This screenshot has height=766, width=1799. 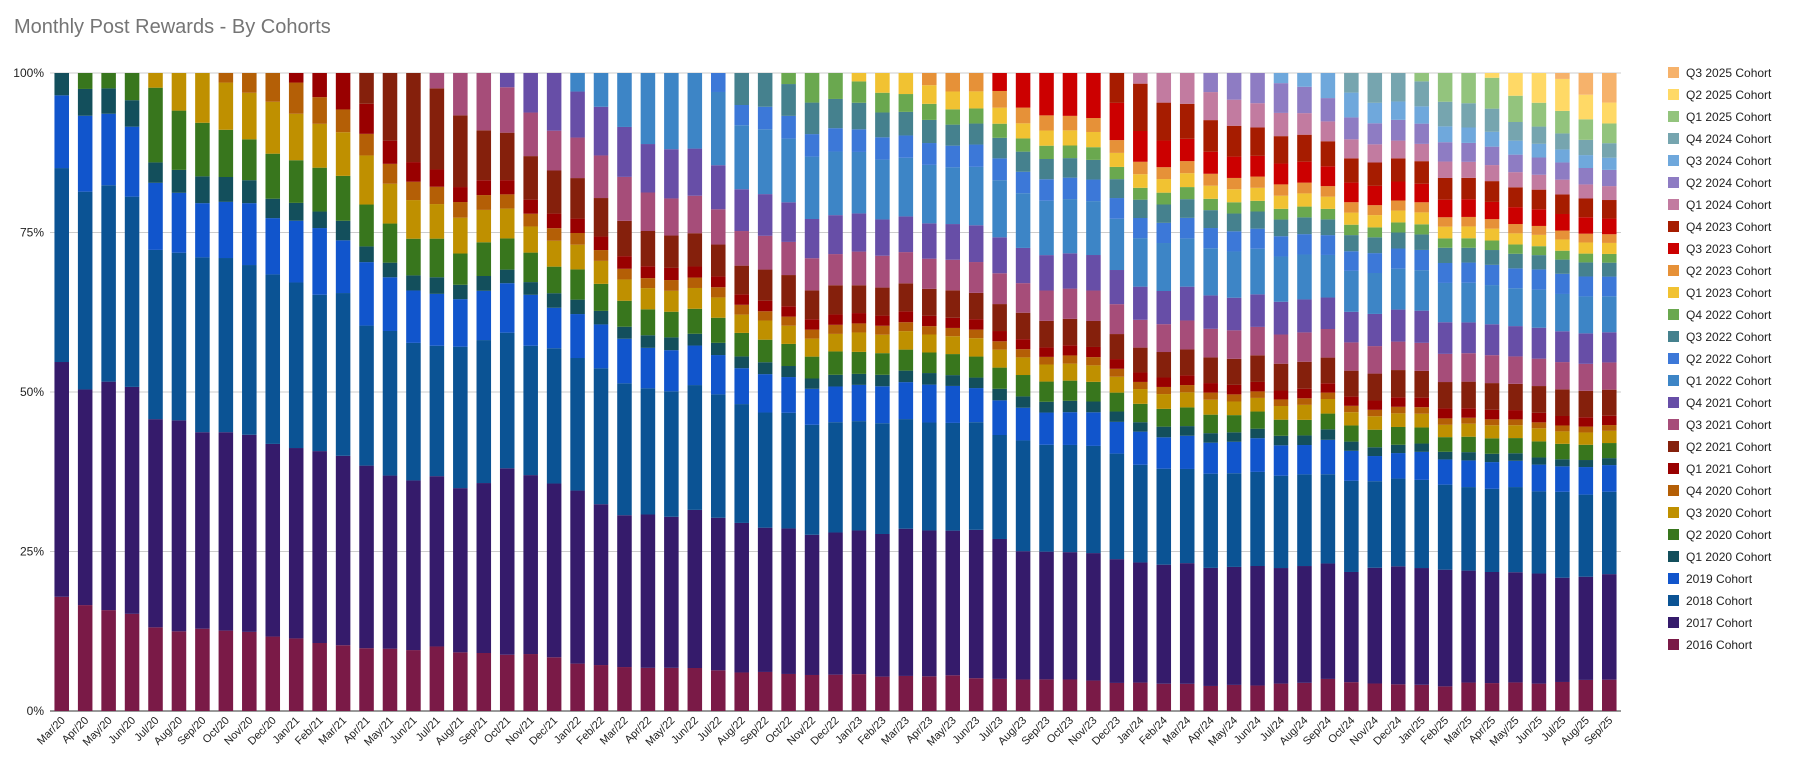 What do you see at coordinates (1529, 731) in the screenshot?
I see `x-tick-label: Jun/25` at bounding box center [1529, 731].